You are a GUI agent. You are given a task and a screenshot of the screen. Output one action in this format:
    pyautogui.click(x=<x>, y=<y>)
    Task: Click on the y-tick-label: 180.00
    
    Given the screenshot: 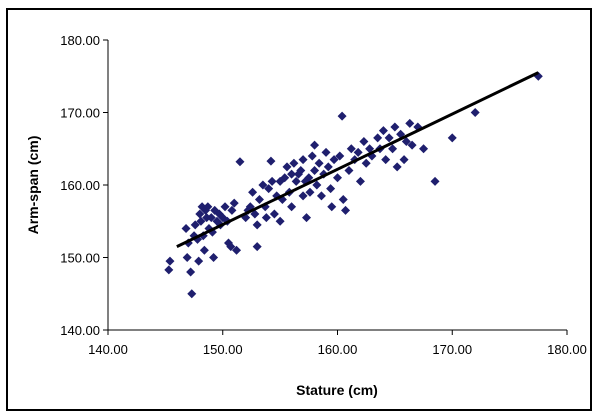 What is the action you would take?
    pyautogui.click(x=80, y=40)
    